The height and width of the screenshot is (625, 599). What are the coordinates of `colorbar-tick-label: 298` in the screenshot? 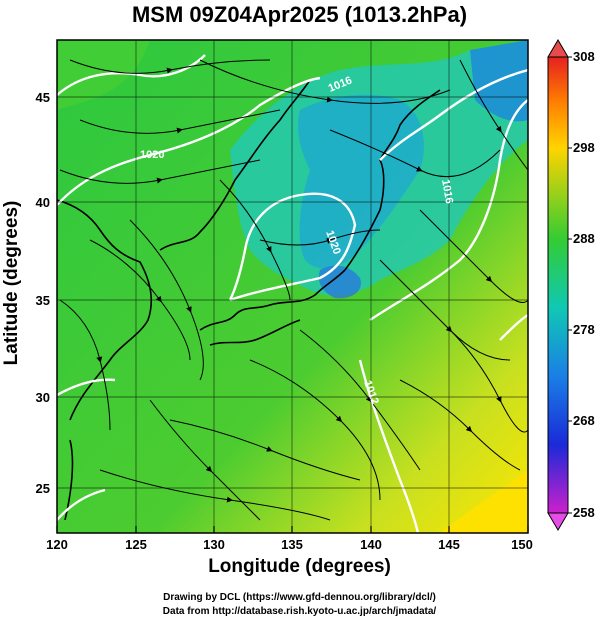 It's located at (584, 147).